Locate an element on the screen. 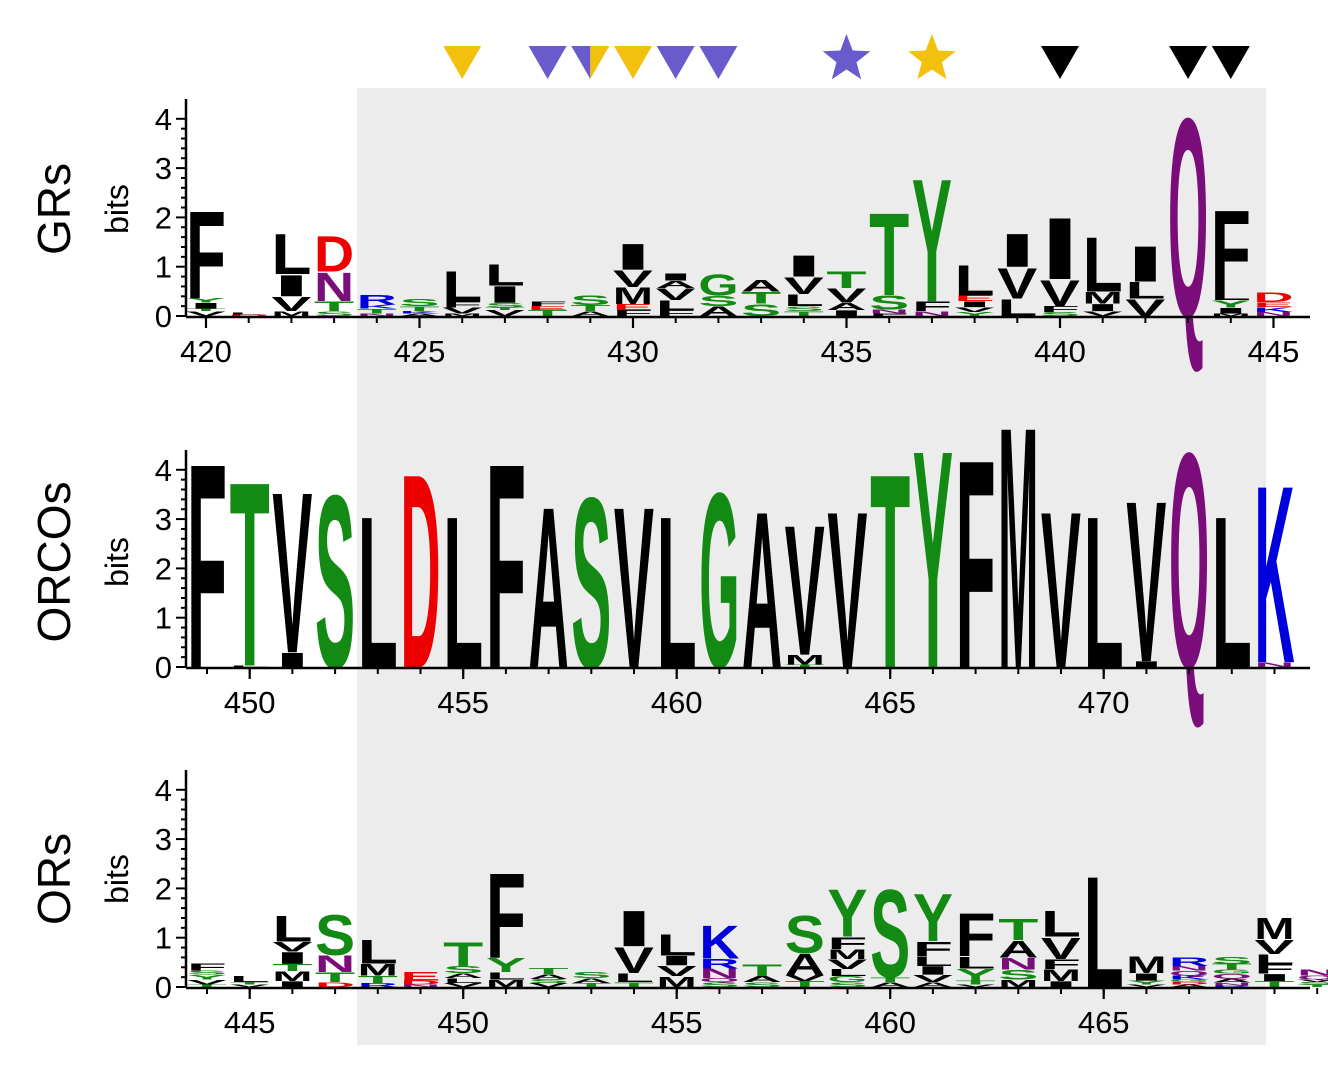 The width and height of the screenshot is (1328, 1068). logo-letter: D is located at coordinates (420, 571).